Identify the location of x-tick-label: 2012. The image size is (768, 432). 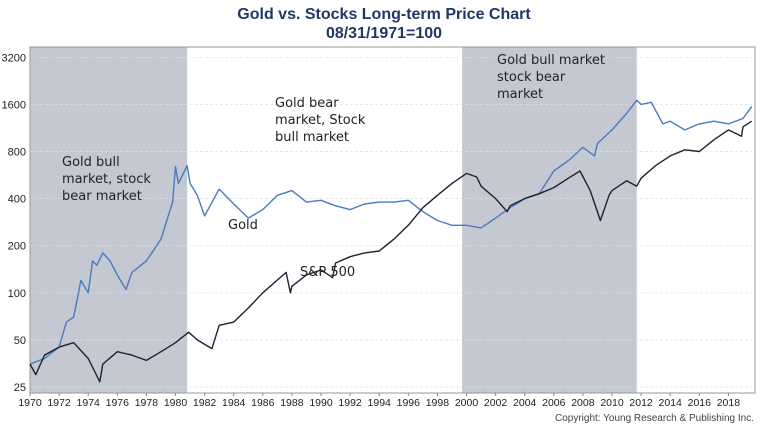
(641, 403).